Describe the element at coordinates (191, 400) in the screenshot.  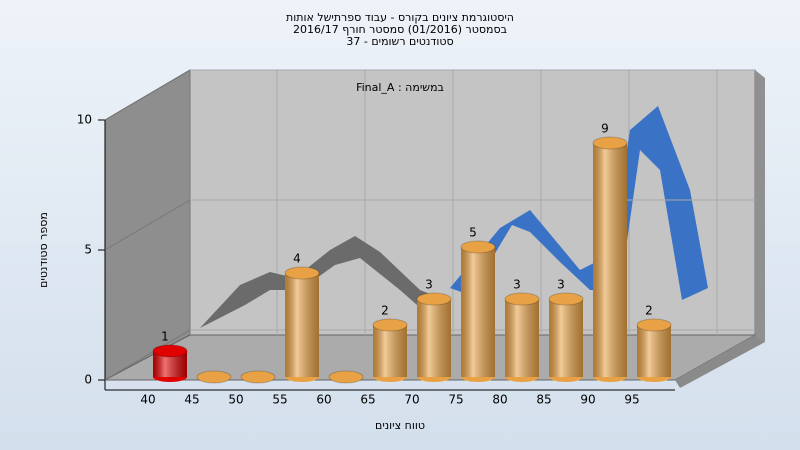
I see `x-tick-label: 45` at that location.